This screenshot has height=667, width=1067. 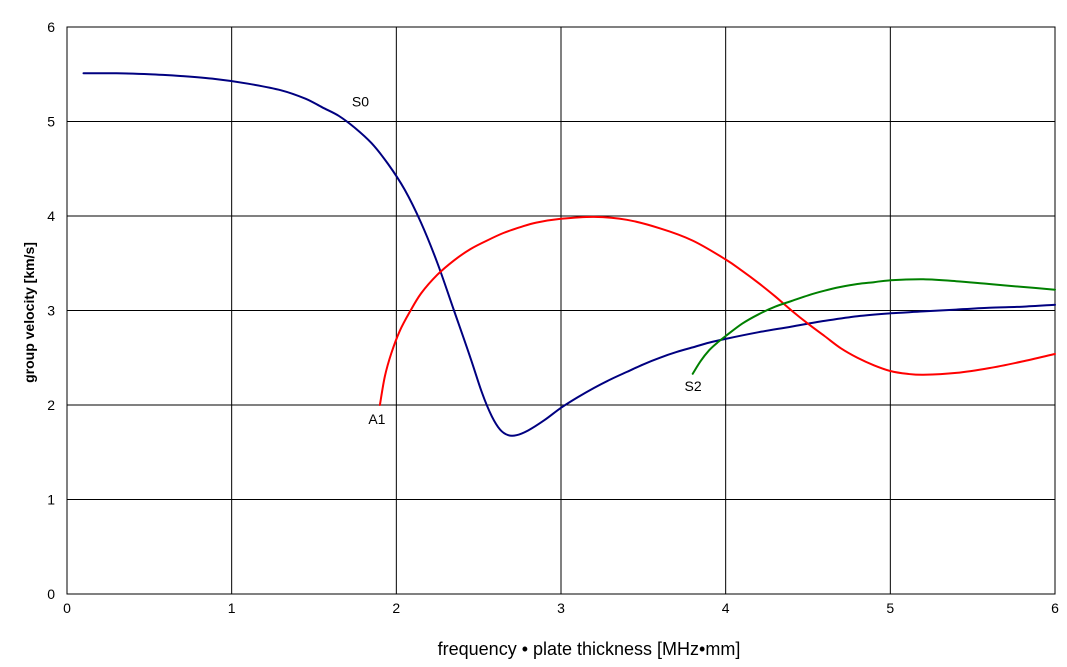 I want to click on x-tick-label: 6, so click(x=1055, y=608).